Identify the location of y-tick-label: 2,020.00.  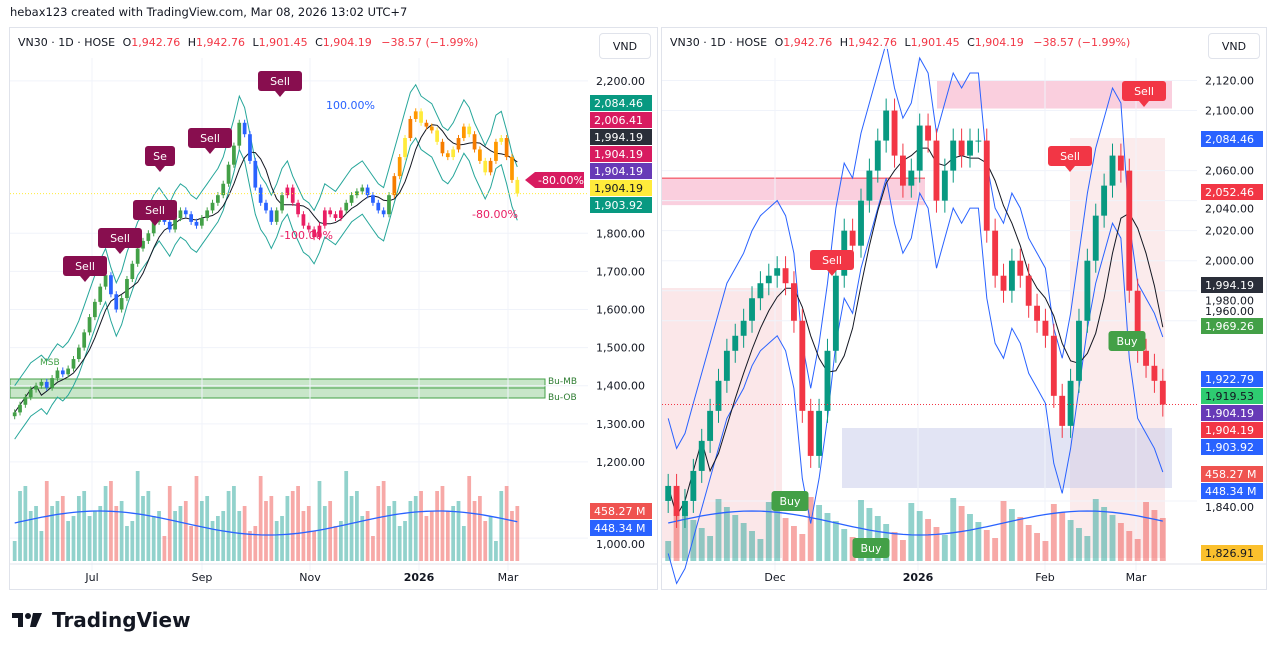
(1229, 231).